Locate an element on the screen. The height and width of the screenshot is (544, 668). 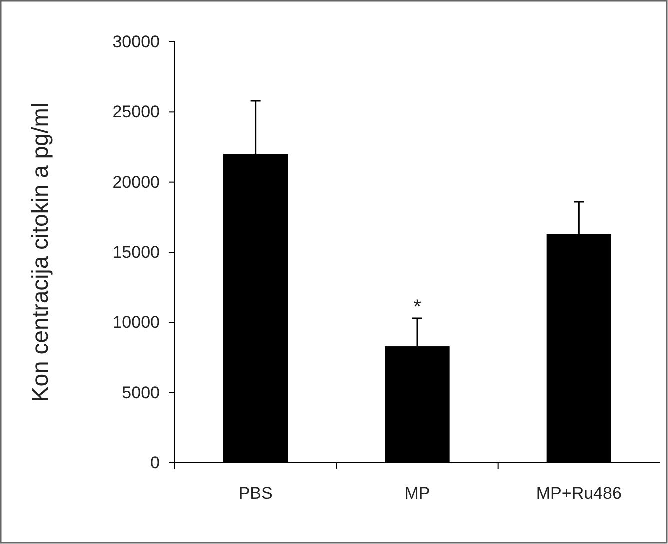
y-tick-label: 15000 is located at coordinates (136, 252).